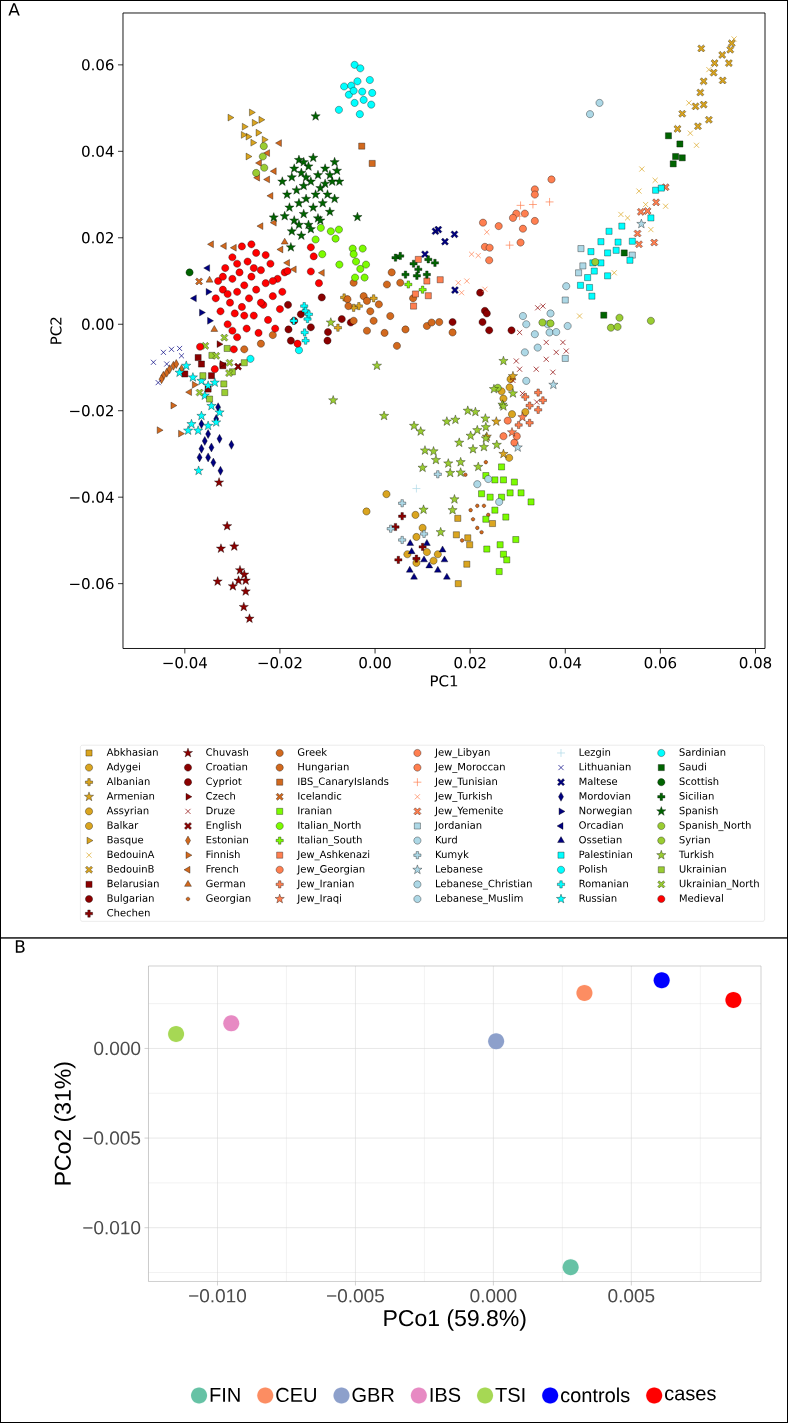 The width and height of the screenshot is (788, 1423). I want to click on legend-label: Orcadian, so click(601, 825).